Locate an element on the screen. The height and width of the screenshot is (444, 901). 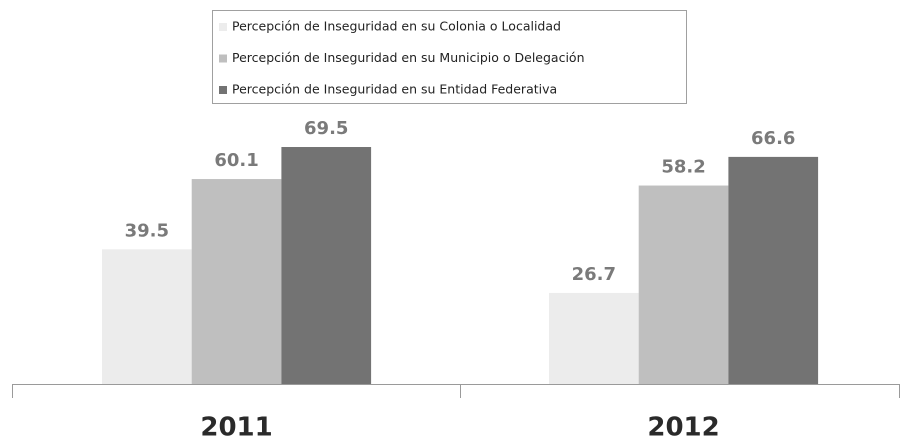
legend-box is located at coordinates (449, 57).